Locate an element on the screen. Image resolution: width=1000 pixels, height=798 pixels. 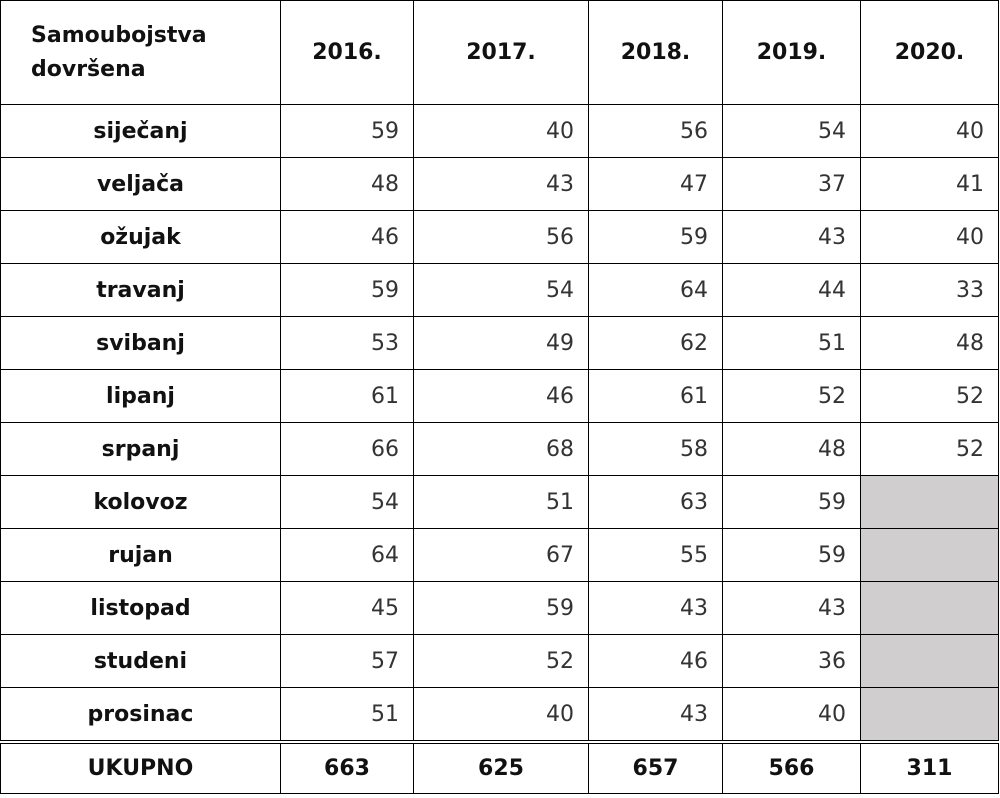
total-value: 657 is located at coordinates (655, 767).